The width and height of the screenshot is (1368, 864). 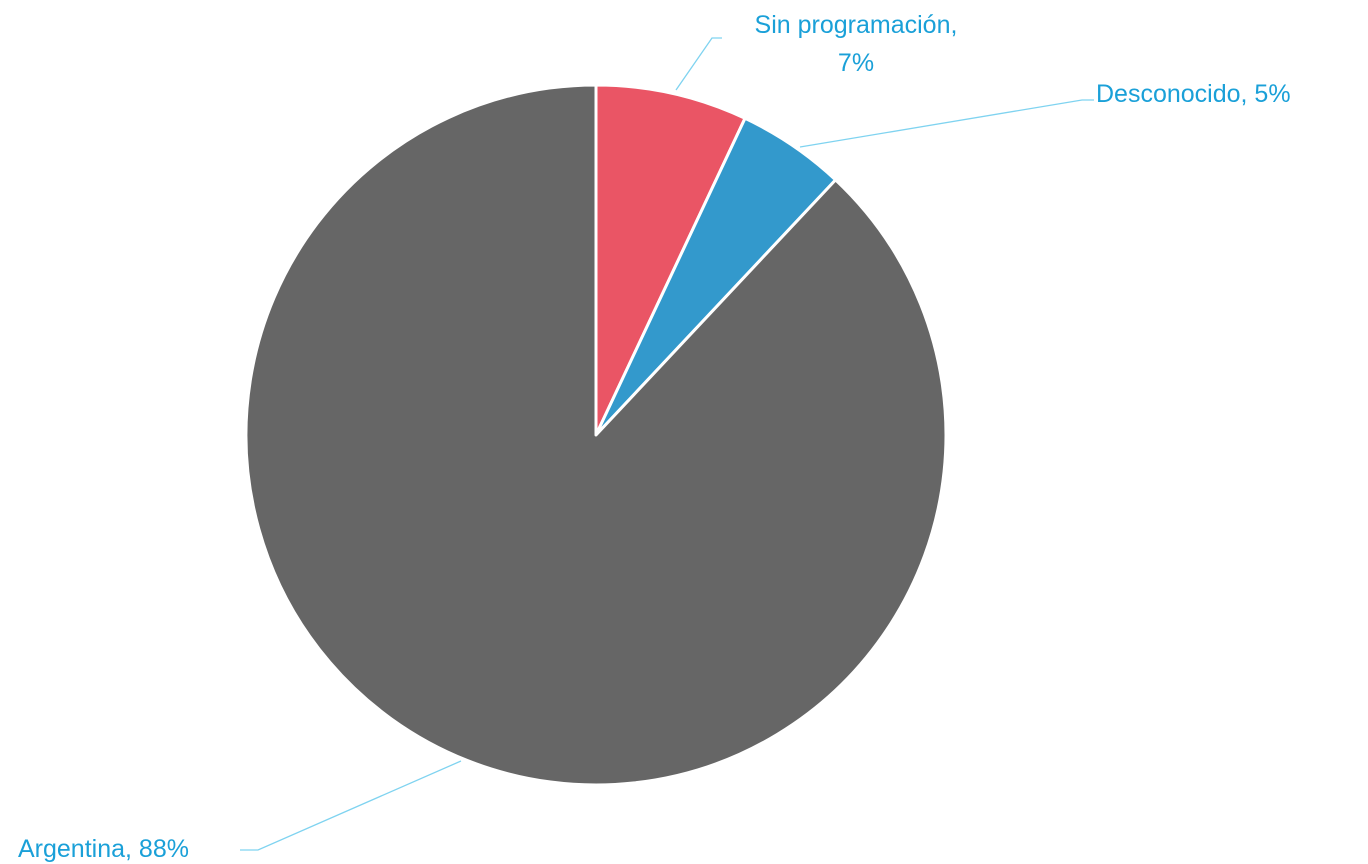 I want to click on data-label-line: Argentina, 88%, so click(x=103, y=849).